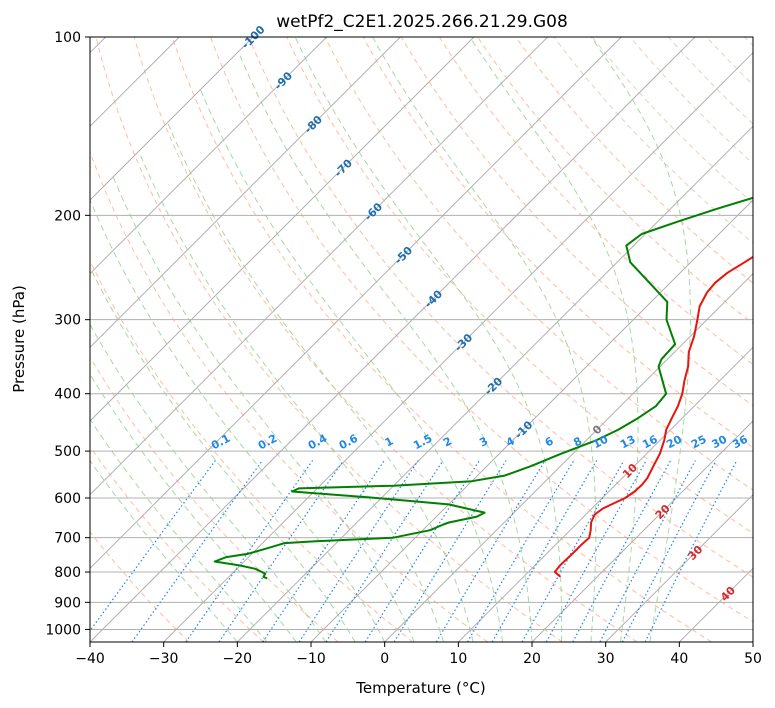 This screenshot has height=708, width=775. What do you see at coordinates (577, 441) in the screenshot?
I see `mixing-ratio-label-10: 8` at bounding box center [577, 441].